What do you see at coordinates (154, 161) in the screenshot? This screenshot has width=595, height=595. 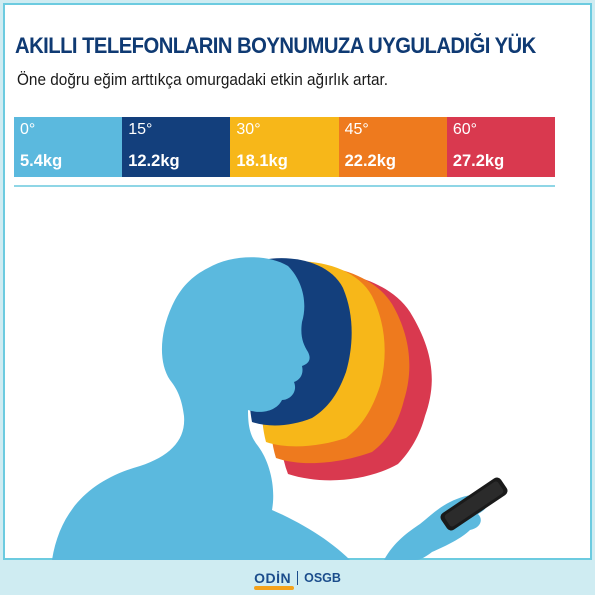 I see `angle-weight-label: 12.2kg` at bounding box center [154, 161].